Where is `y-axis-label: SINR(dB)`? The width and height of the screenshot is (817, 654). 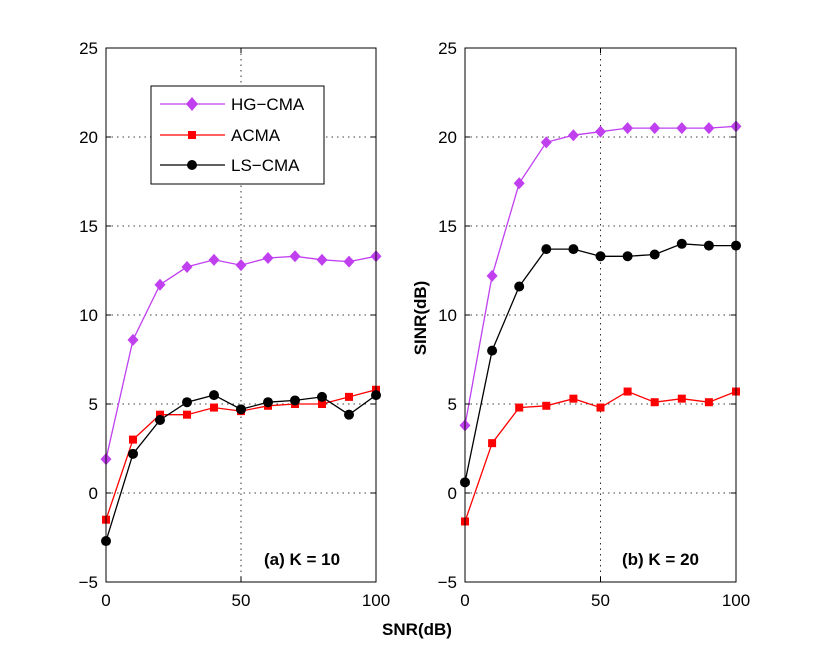
y-axis-label: SINR(dB) is located at coordinates (420, 318).